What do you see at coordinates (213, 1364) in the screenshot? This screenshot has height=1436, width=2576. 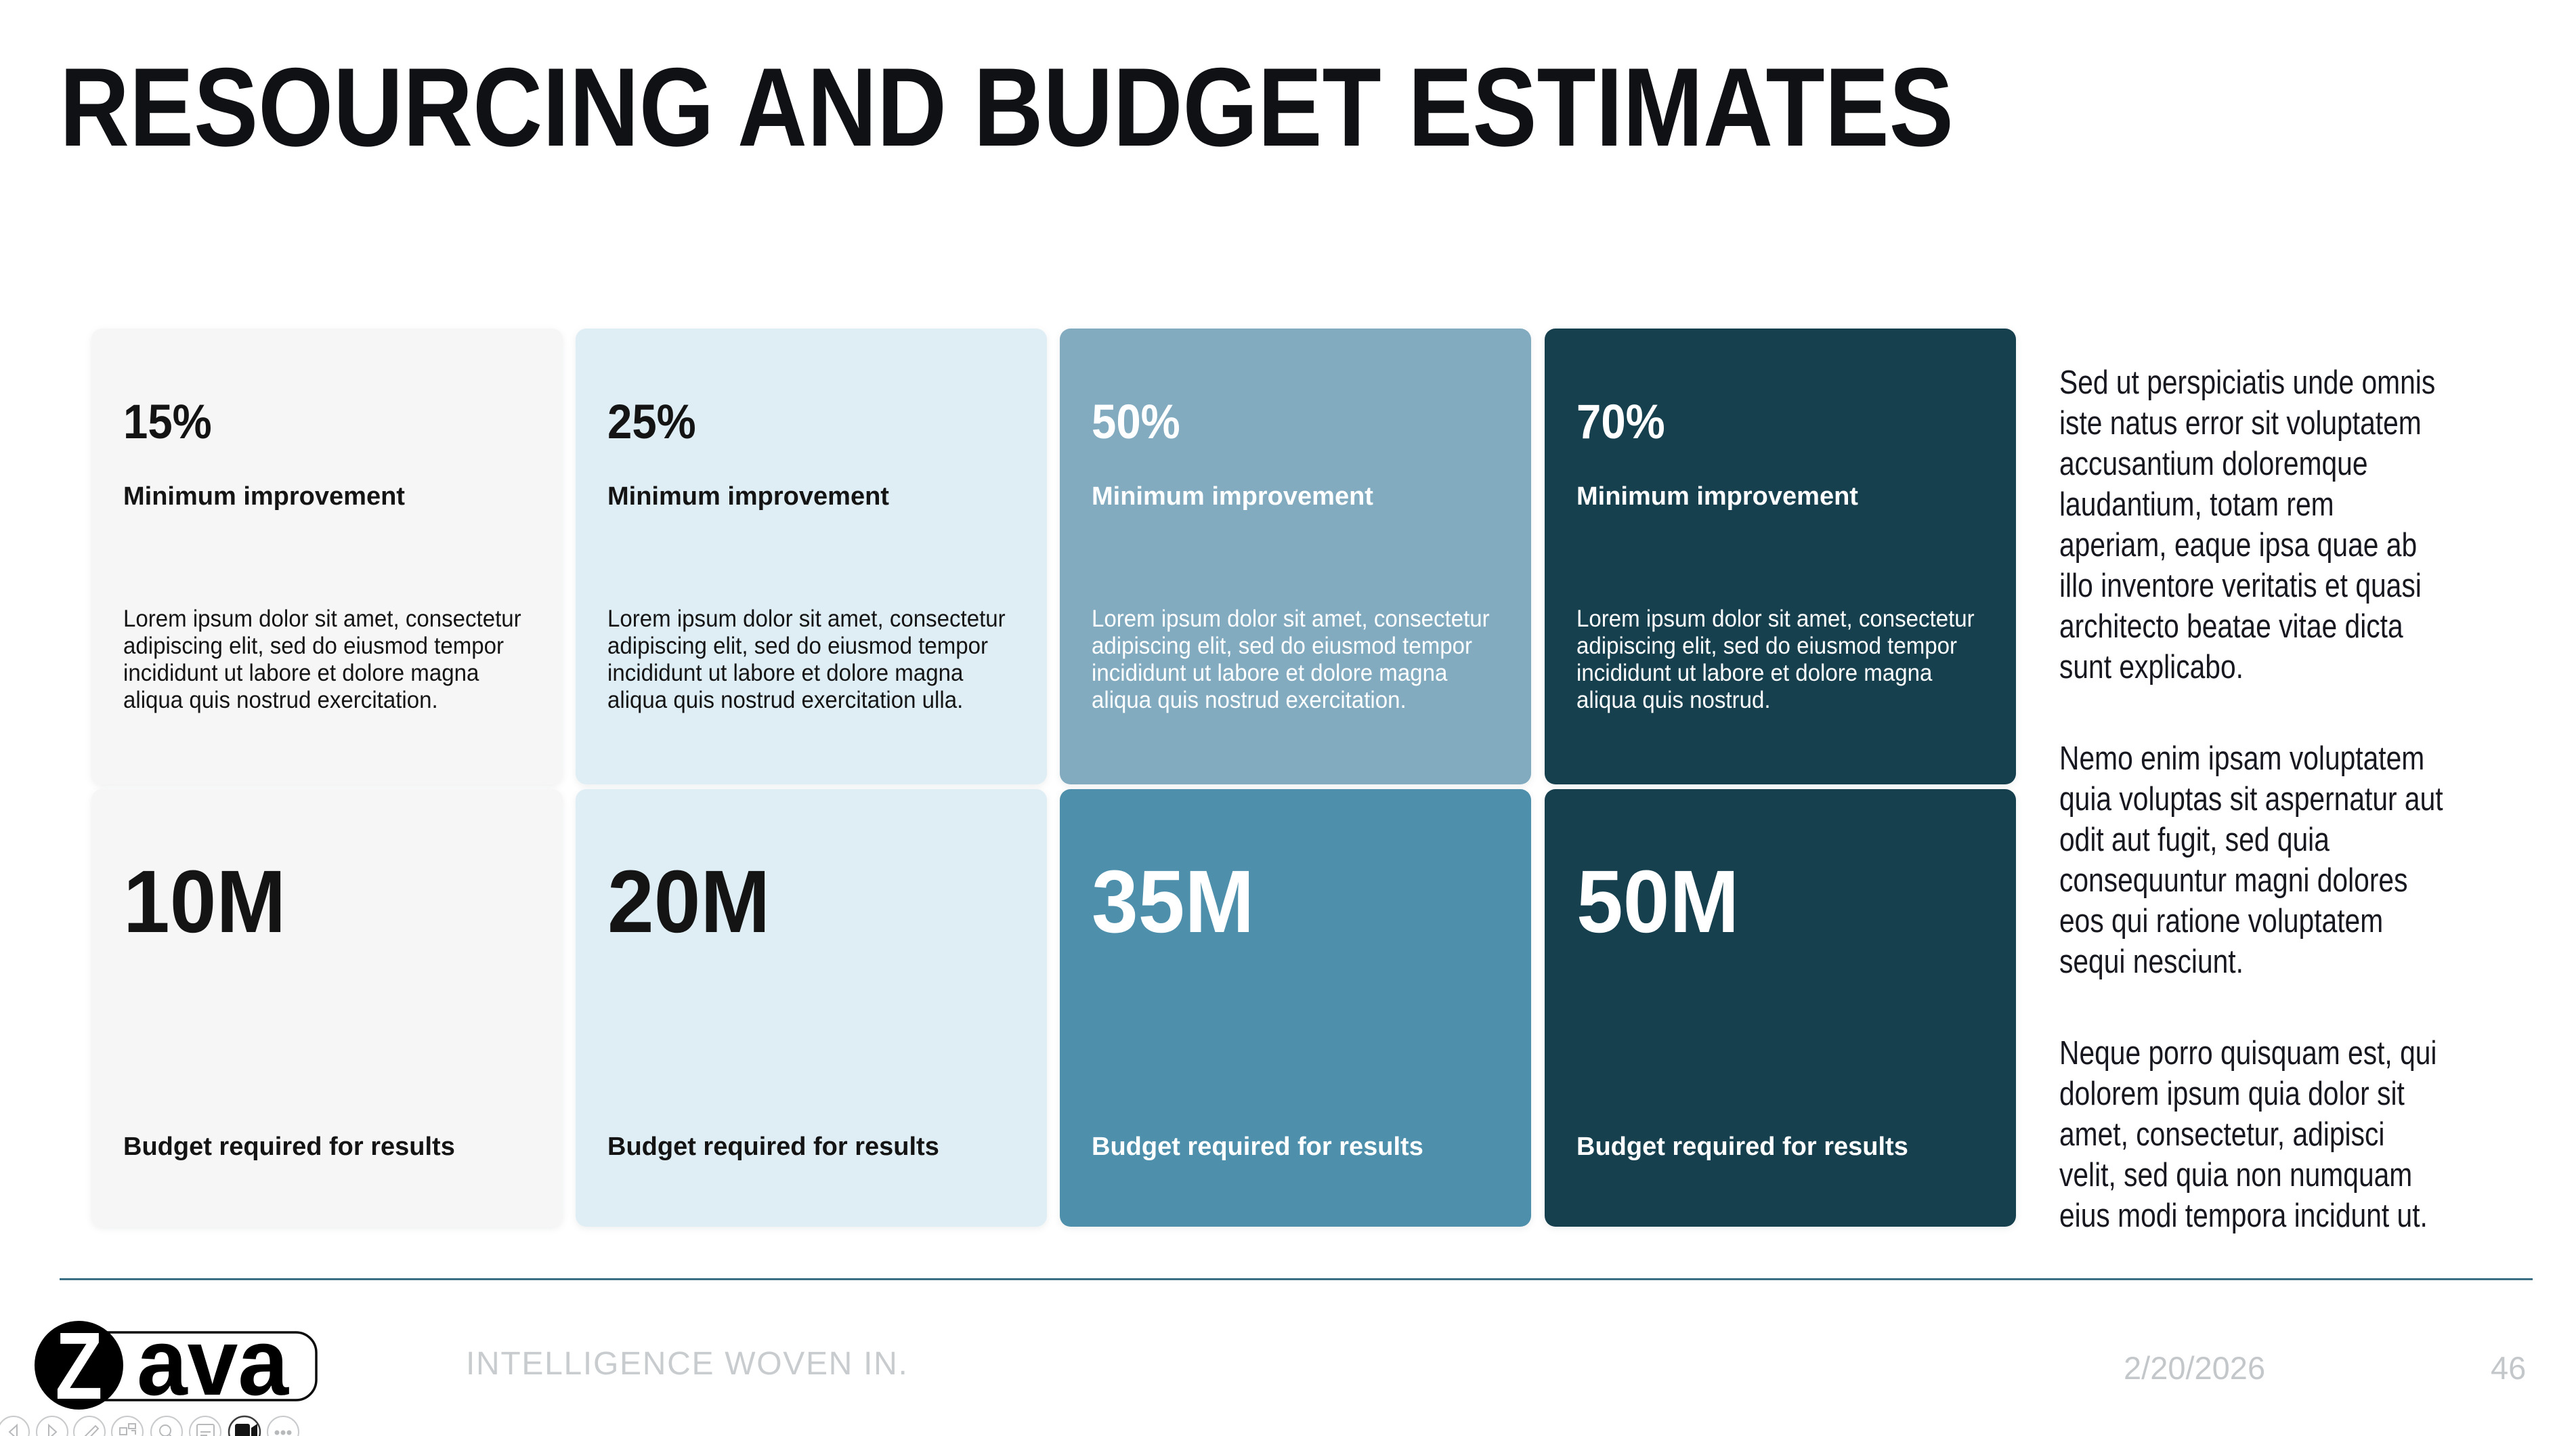 I see `svg-text: ava` at bounding box center [213, 1364].